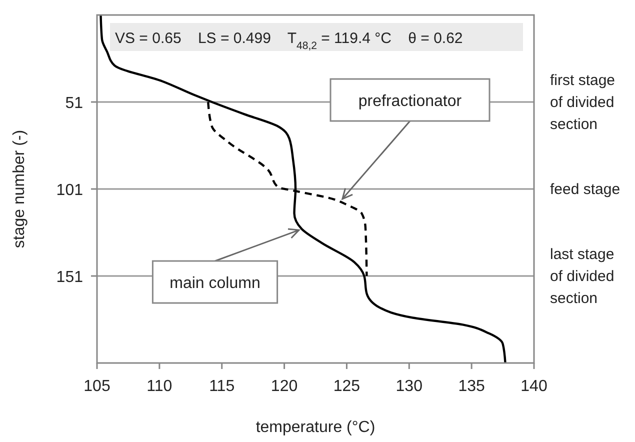 Image resolution: width=635 pixels, height=442 pixels. I want to click on annotation: main column, so click(215, 283).